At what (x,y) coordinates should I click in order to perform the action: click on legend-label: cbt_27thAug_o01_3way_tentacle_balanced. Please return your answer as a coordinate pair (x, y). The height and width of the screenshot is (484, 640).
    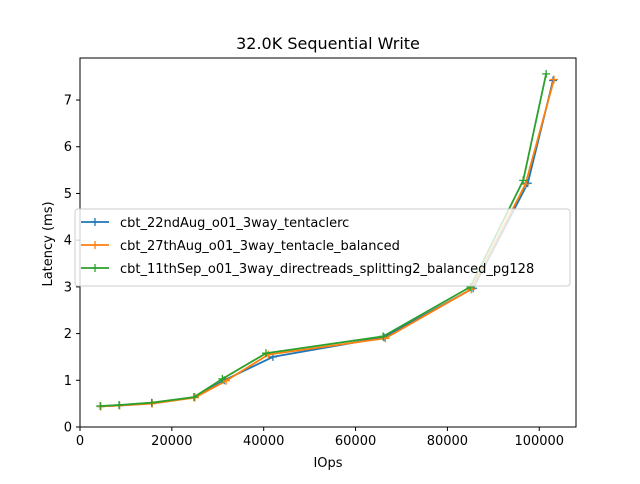
    Looking at the image, I should click on (260, 246).